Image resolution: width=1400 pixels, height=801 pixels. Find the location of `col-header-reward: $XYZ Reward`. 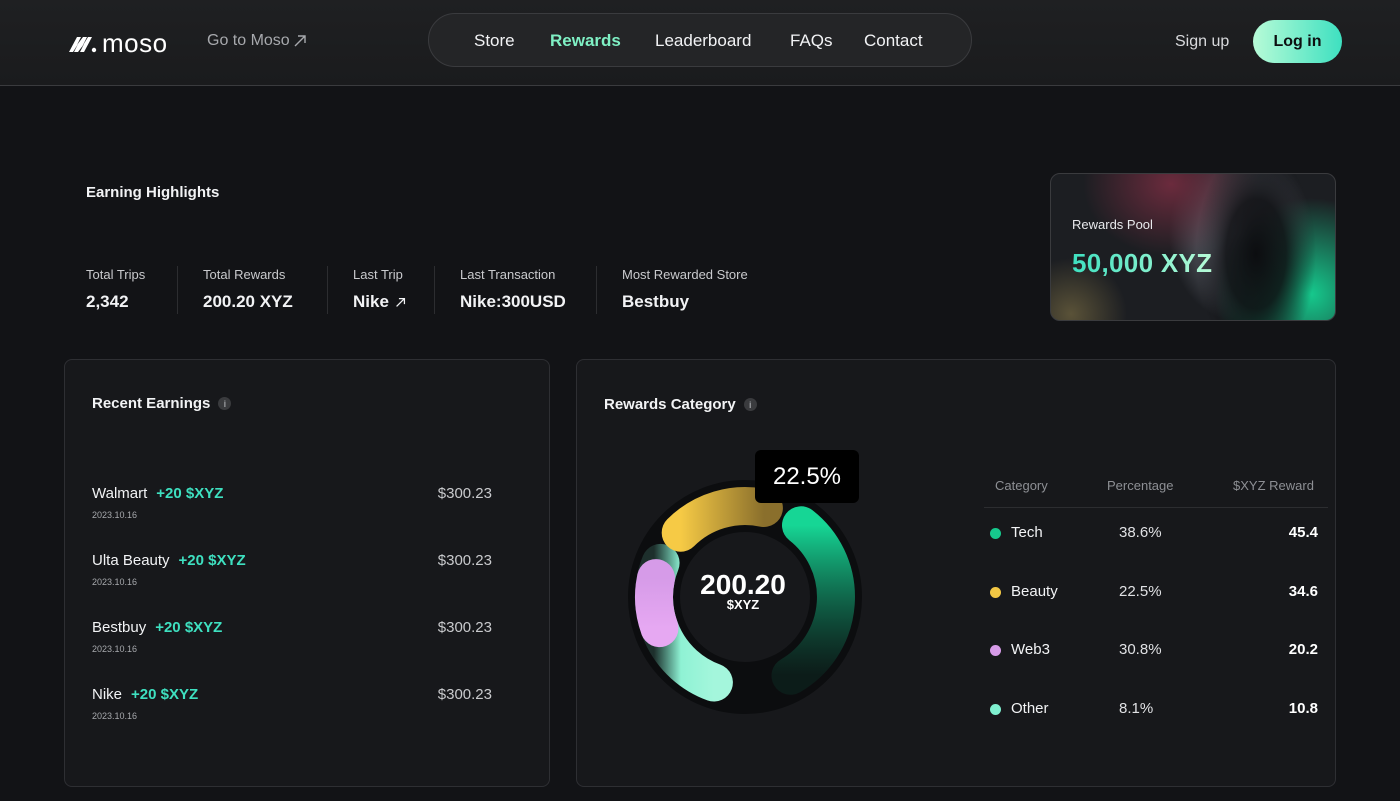

col-header-reward: $XYZ Reward is located at coordinates (1273, 485).